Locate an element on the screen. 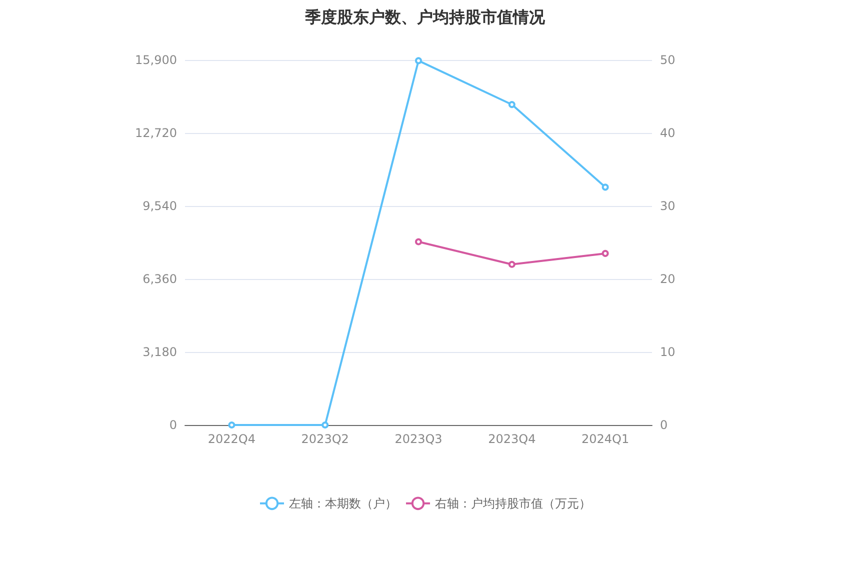 This screenshot has height=575, width=850. y-tick-label: 6,360 is located at coordinates (159, 279).